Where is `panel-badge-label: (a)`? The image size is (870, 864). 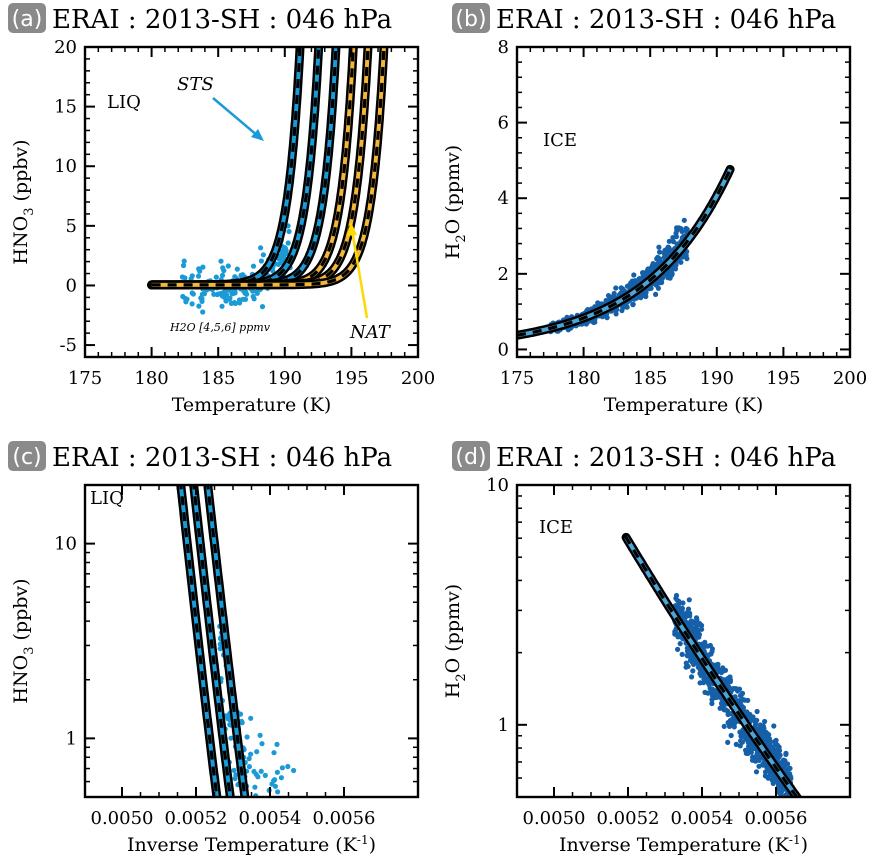 panel-badge-label: (a) is located at coordinates (27, 19).